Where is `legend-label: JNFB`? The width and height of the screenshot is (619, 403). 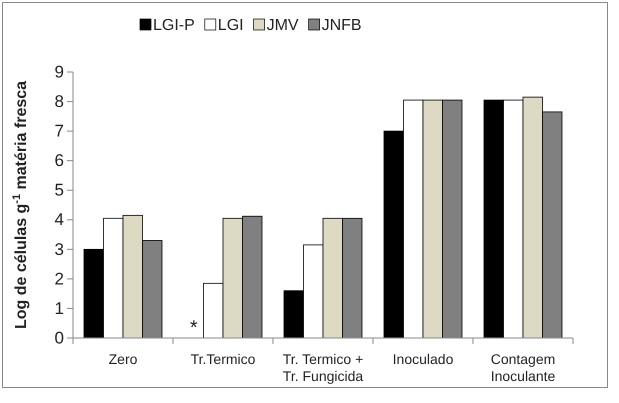
legend-label: JNFB is located at coordinates (342, 25).